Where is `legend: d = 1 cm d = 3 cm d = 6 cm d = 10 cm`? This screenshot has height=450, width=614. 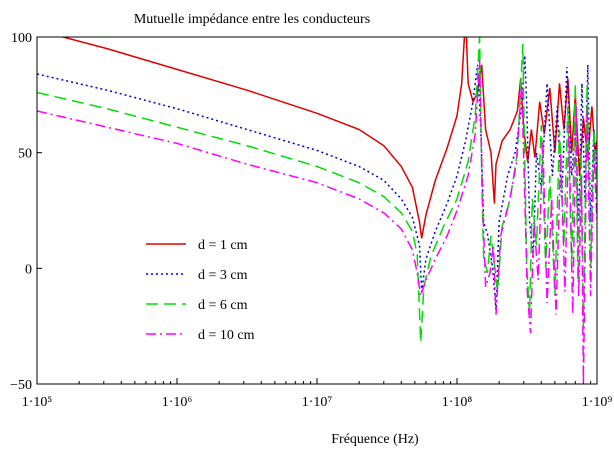 legend: d = 1 cm d = 3 cm d = 6 cm d = 10 cm is located at coordinates (200, 290).